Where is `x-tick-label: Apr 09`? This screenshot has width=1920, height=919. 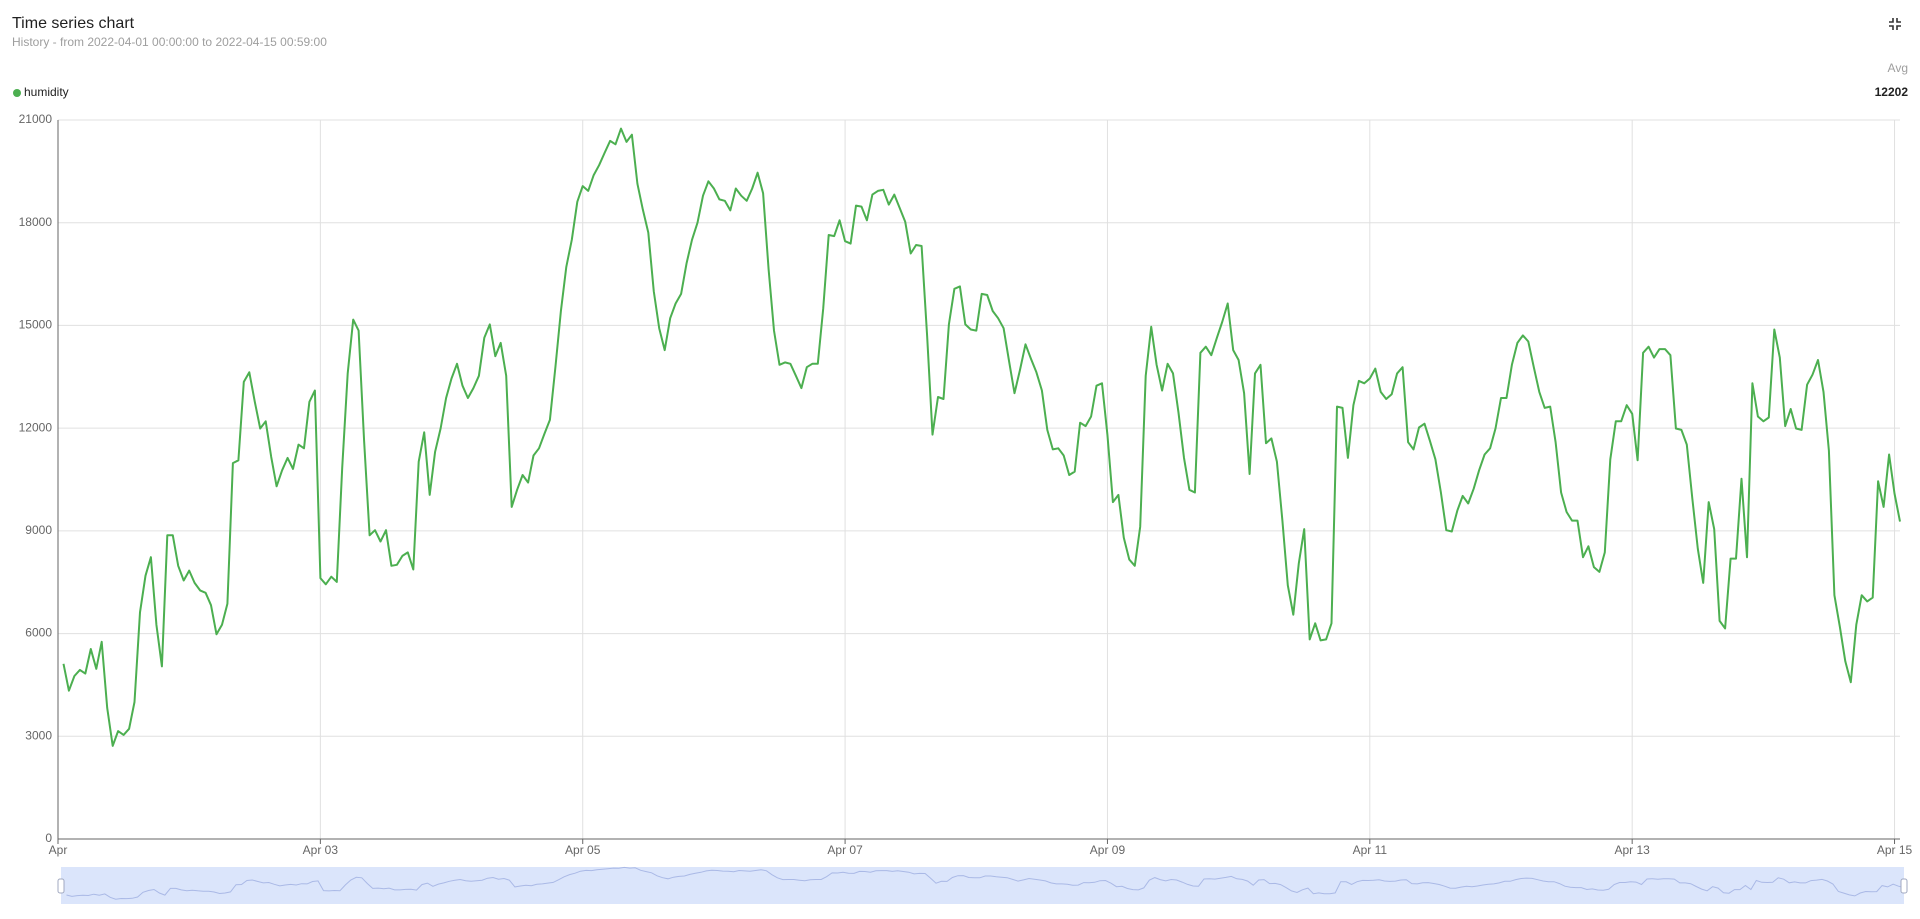
x-tick-label: Apr 09 is located at coordinates (1108, 850).